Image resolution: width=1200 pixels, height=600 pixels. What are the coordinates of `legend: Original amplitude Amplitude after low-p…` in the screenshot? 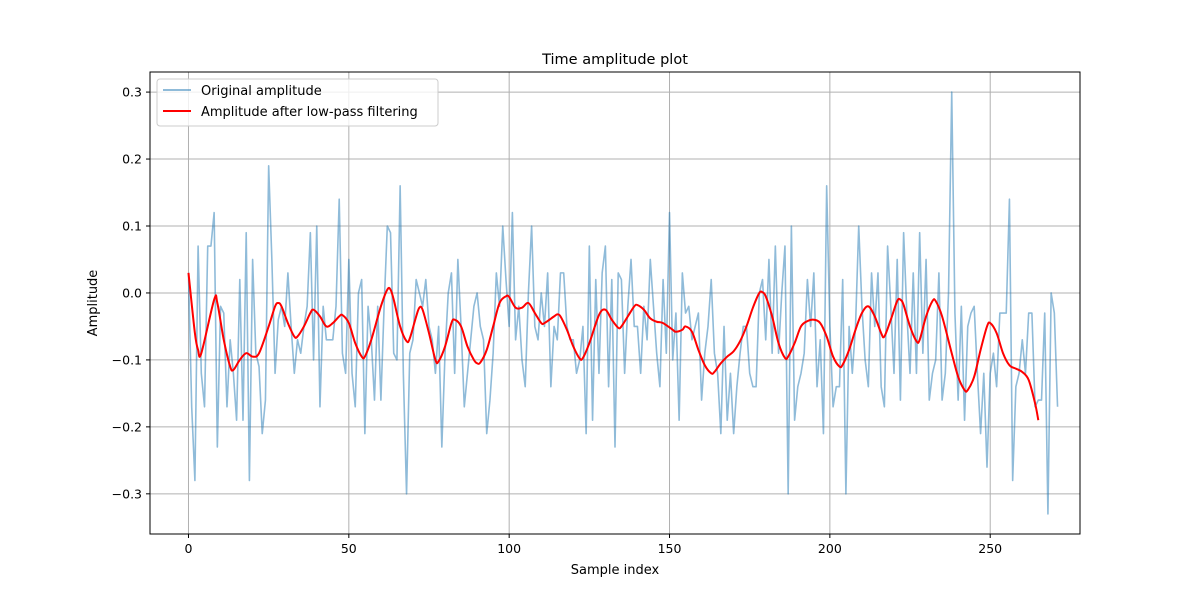 It's located at (297, 102).